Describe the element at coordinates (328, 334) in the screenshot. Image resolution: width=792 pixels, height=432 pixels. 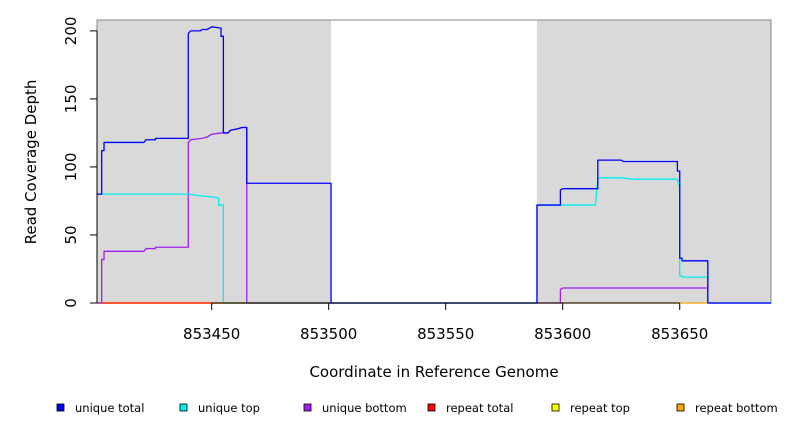
I see `x-tick-label: 853500` at that location.